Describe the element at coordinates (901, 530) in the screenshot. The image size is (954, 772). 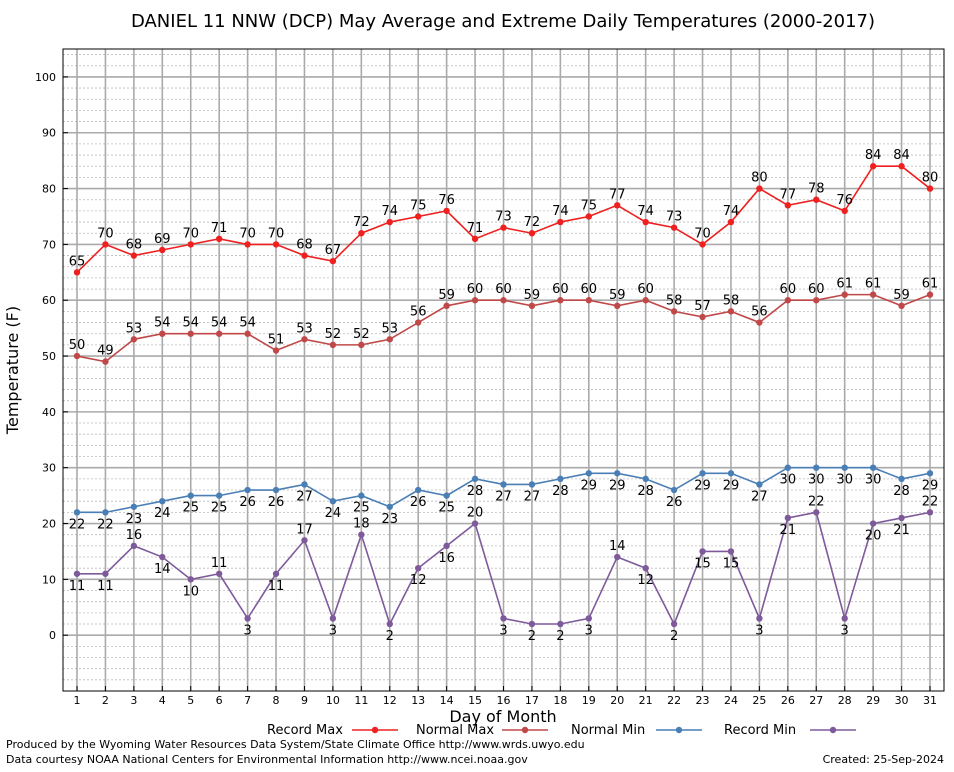
I see `data-label-record-min: 21` at that location.